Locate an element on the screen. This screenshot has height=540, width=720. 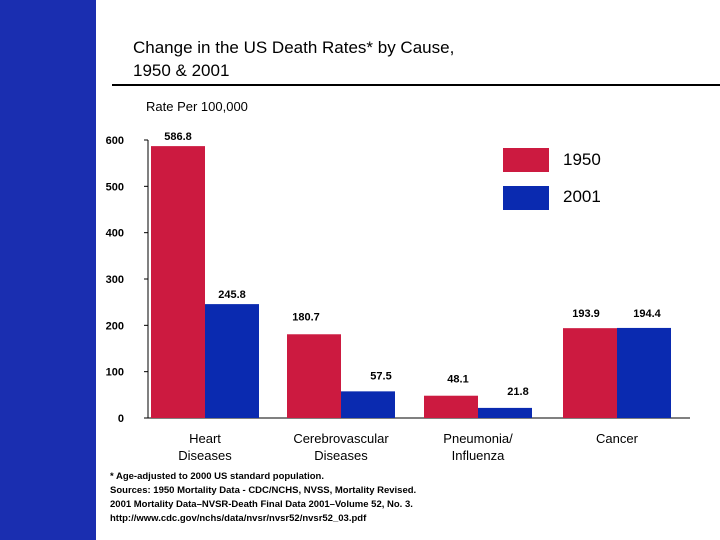
category-label-line-1: Cancer is located at coordinates (617, 438).